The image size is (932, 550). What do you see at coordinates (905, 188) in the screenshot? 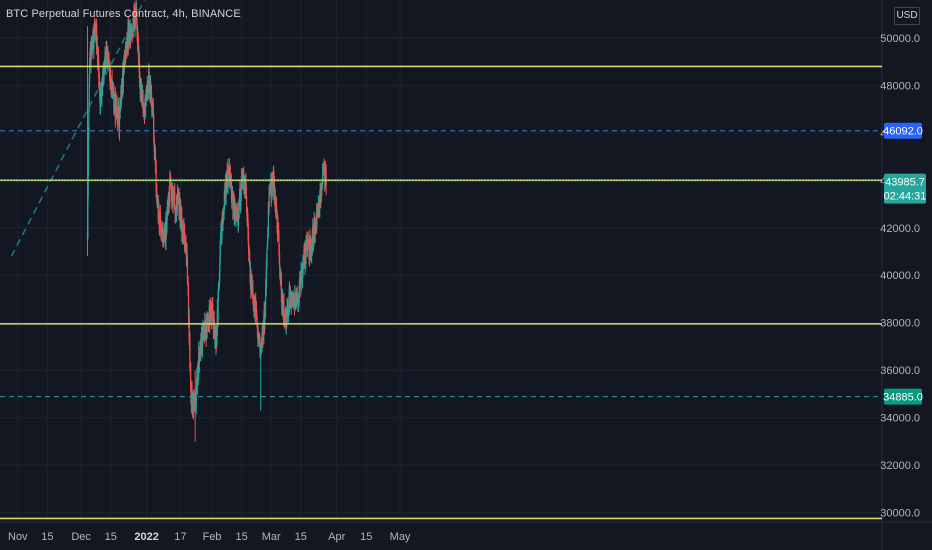
I see `current-price-badge` at bounding box center [905, 188].